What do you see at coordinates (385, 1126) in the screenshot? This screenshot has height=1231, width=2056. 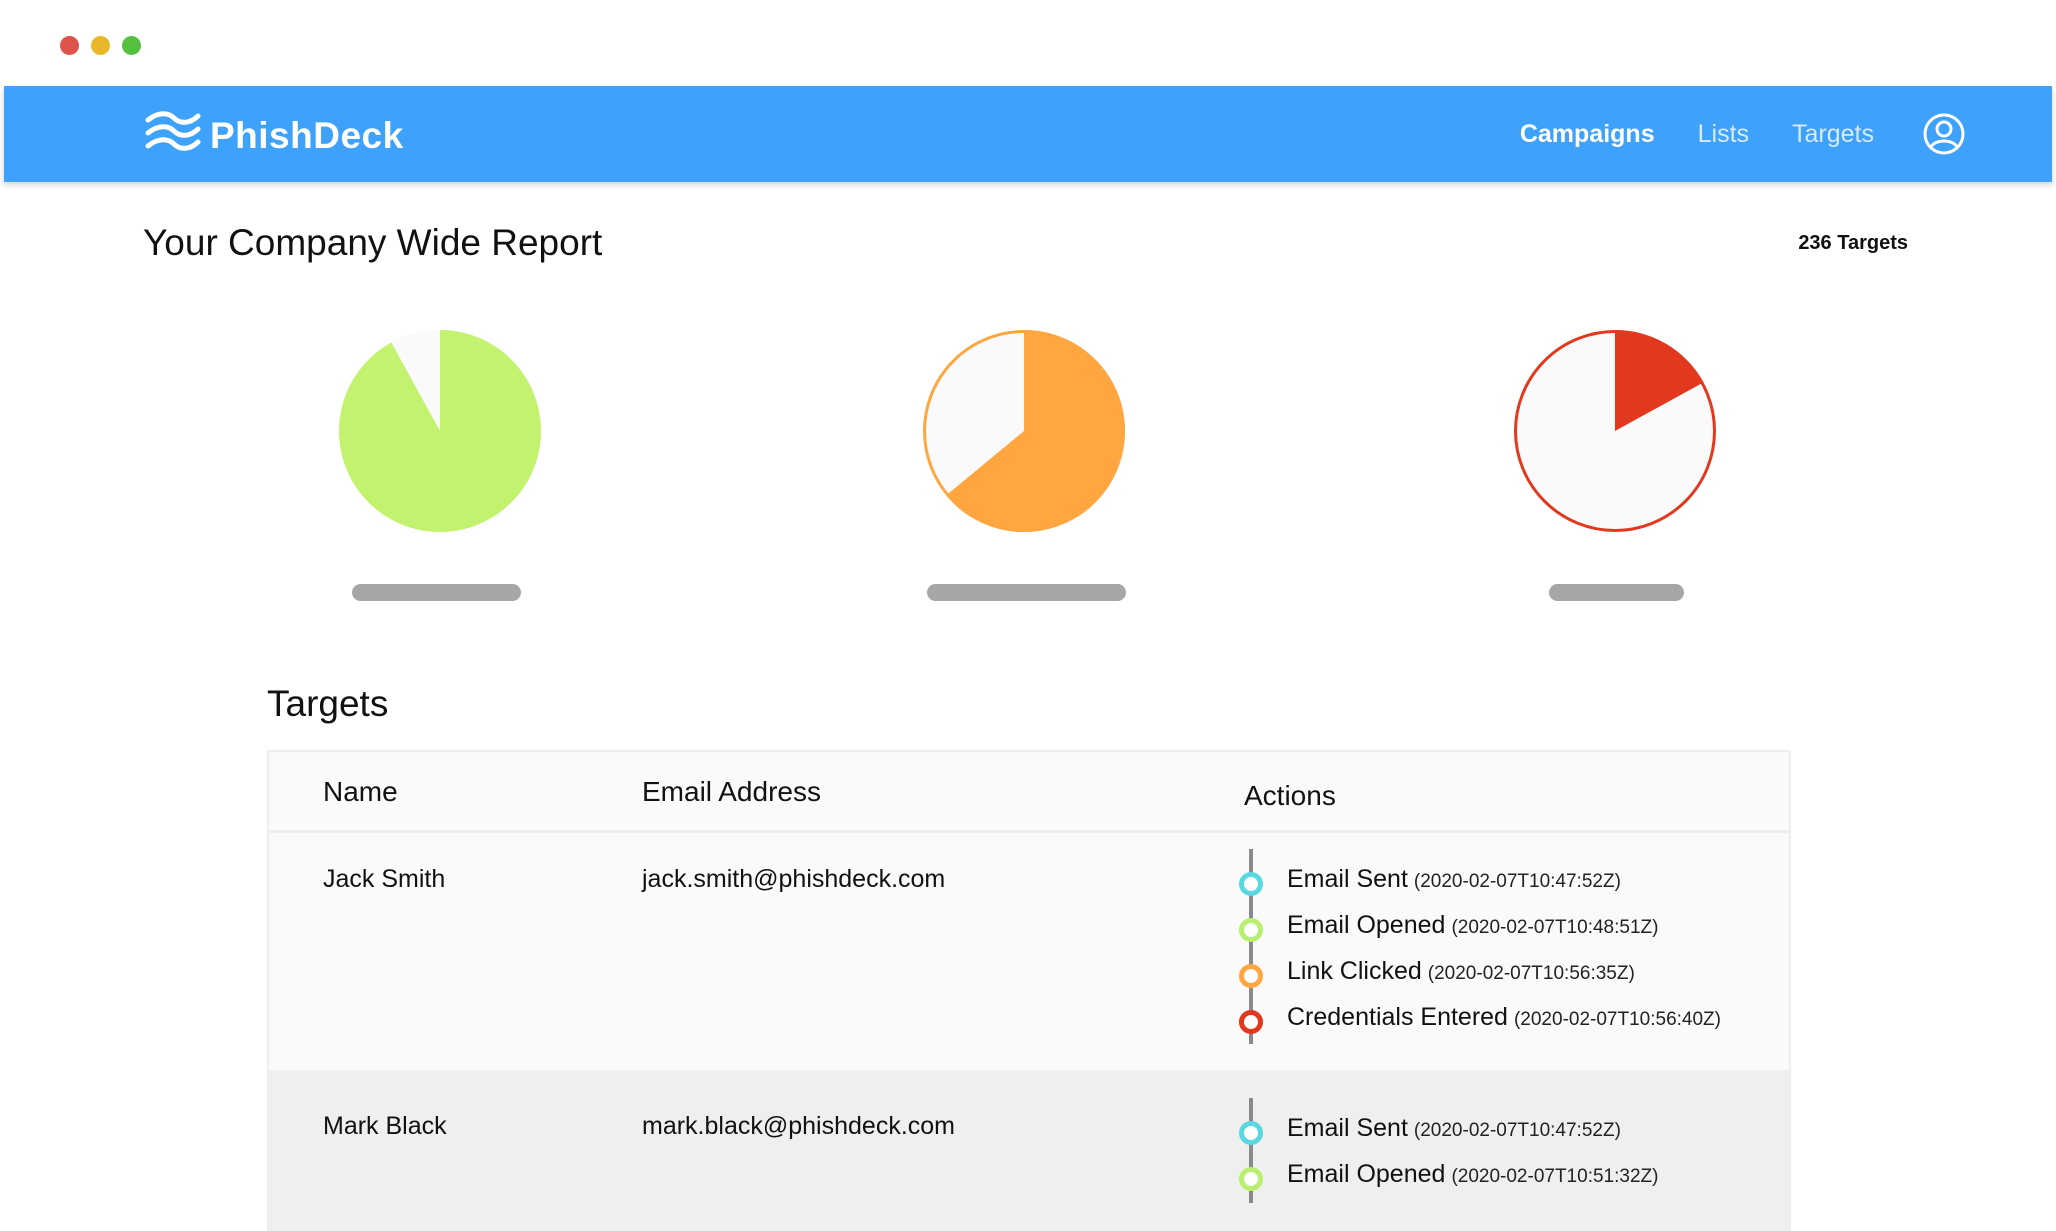 I see `target-name: Mark Black` at bounding box center [385, 1126].